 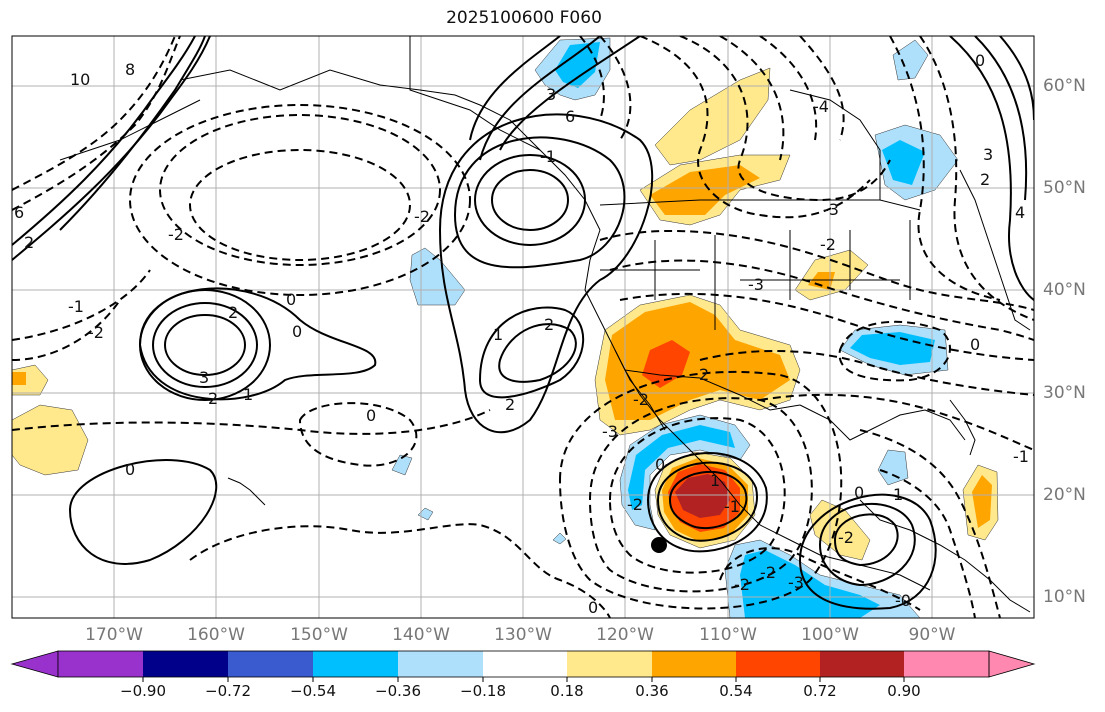 I want to click on lat-label-40: 40°N, so click(x=1064, y=290).